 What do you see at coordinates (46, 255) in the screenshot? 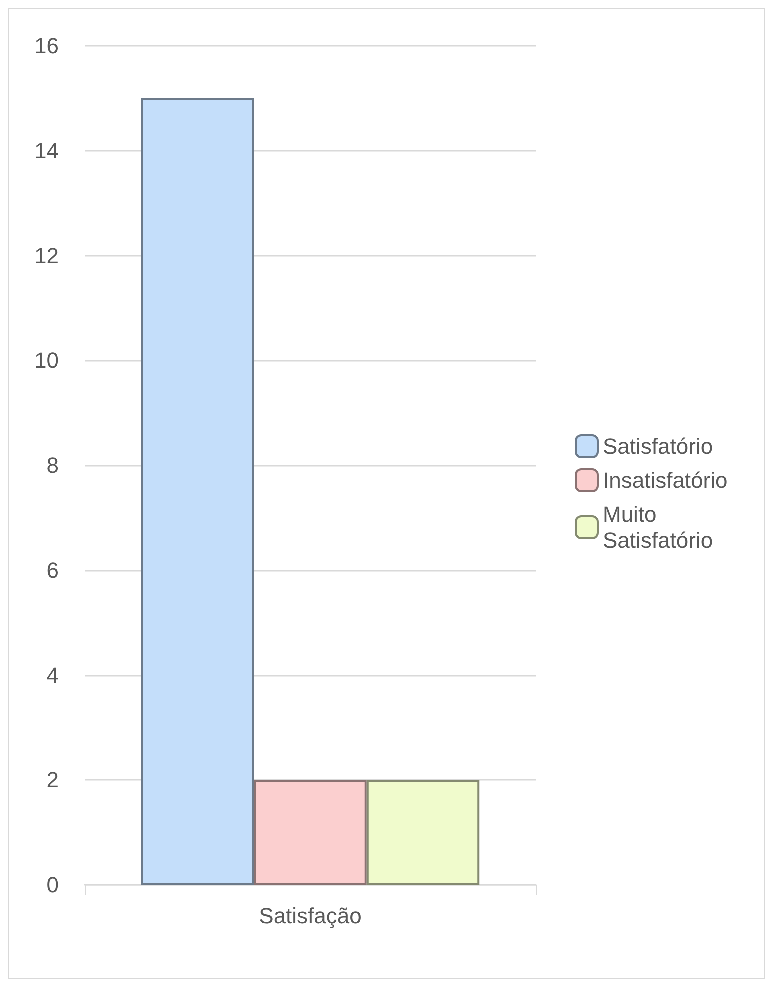
I see `y-tick-label: 12` at bounding box center [46, 255].